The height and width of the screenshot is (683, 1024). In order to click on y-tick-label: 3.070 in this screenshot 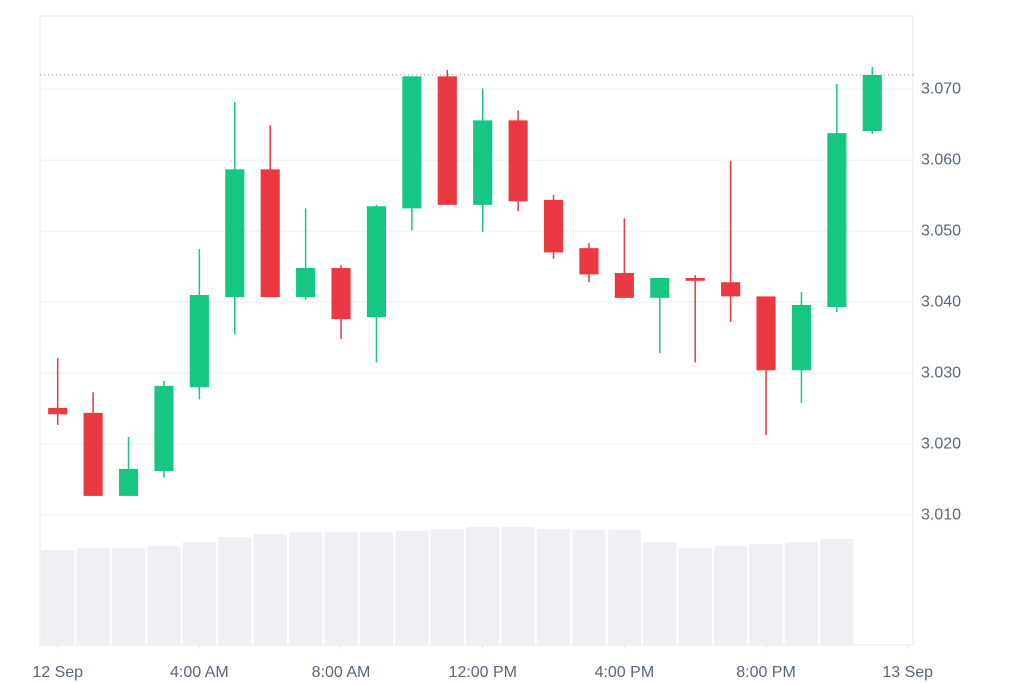, I will do `click(941, 88)`.